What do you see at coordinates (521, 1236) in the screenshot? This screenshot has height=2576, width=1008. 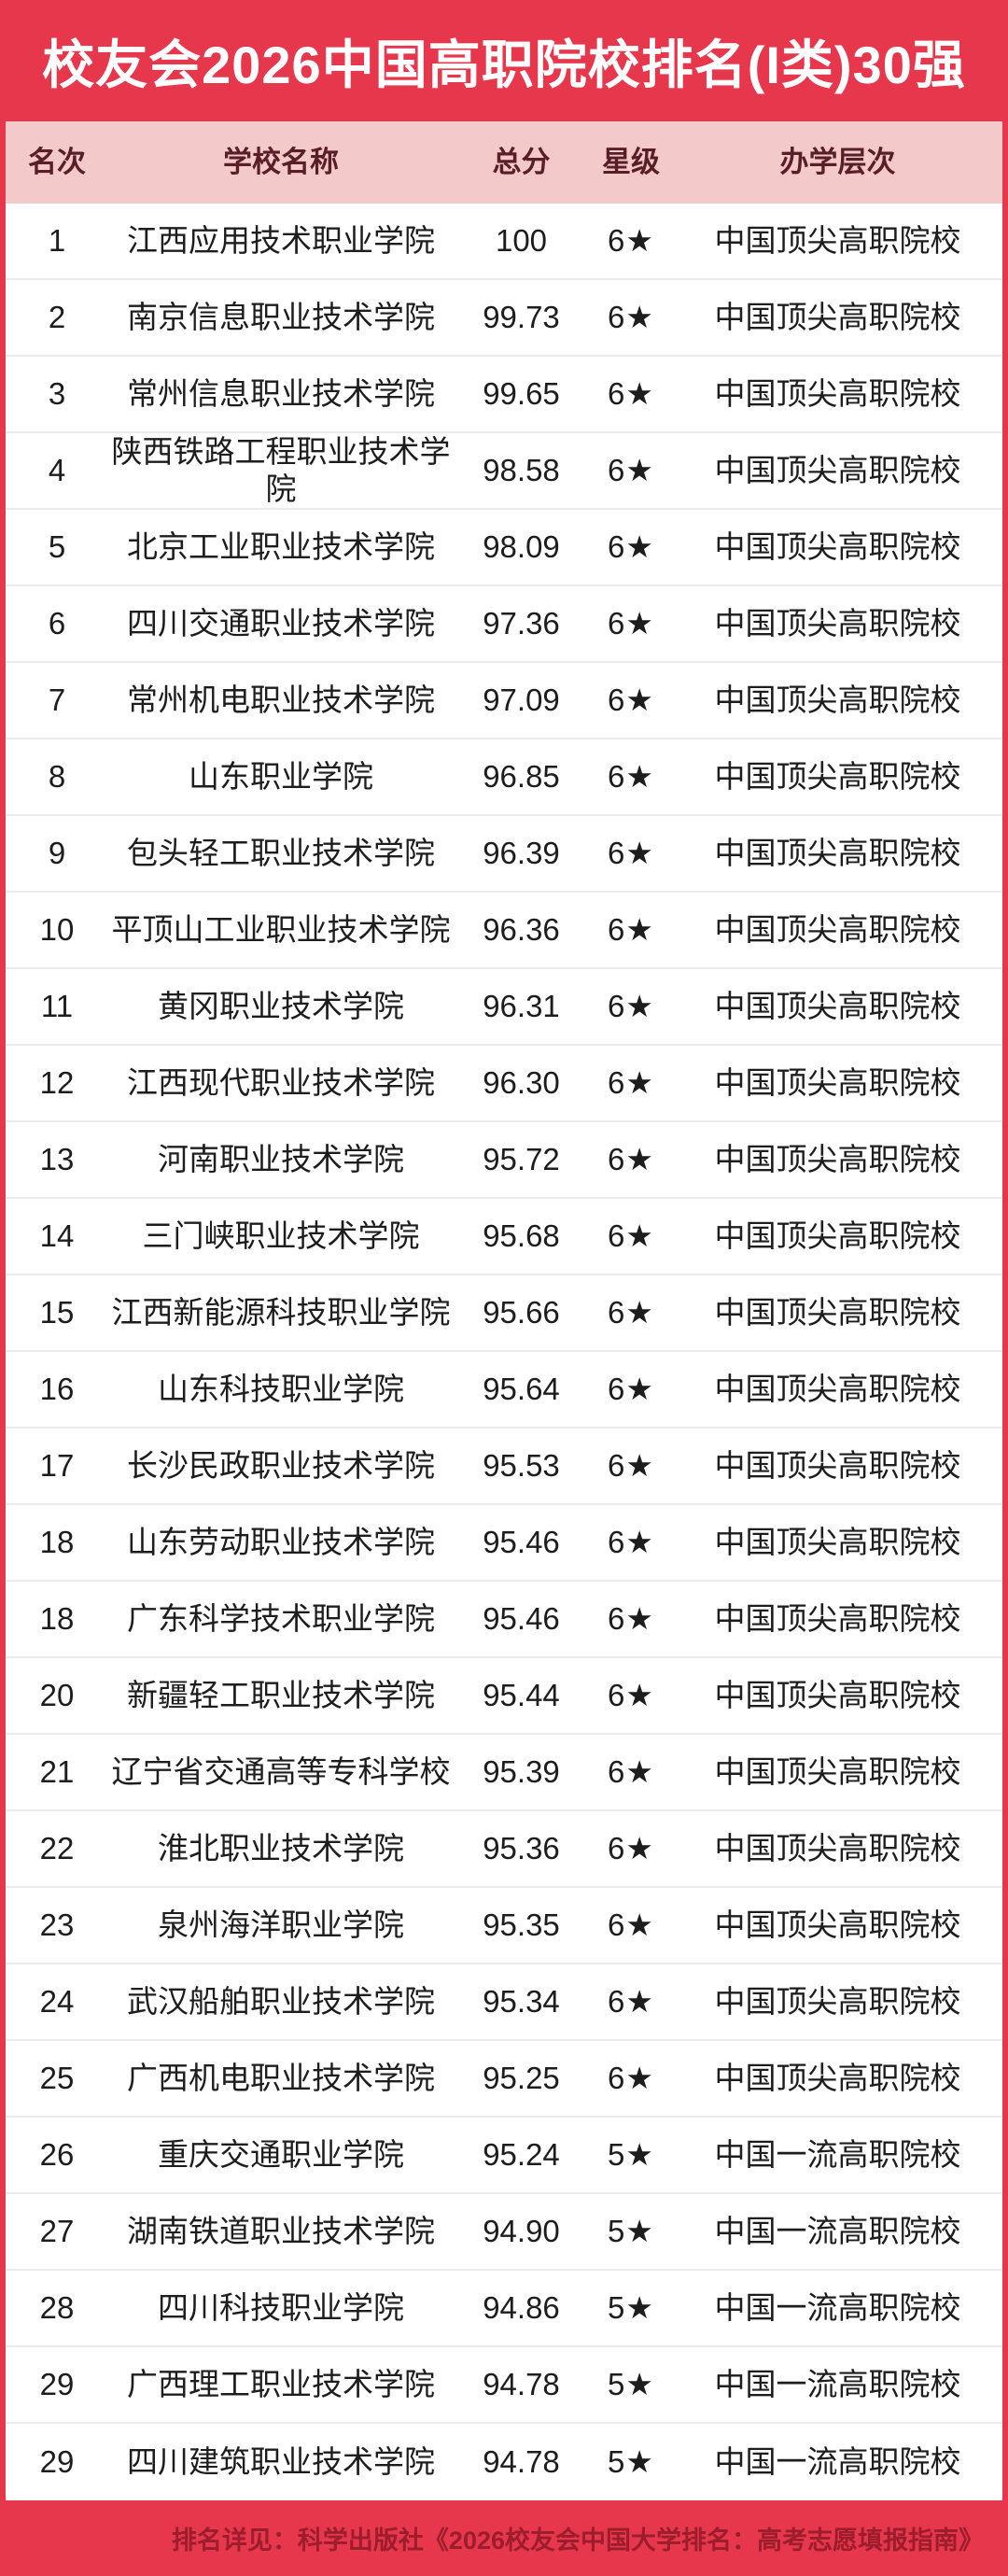 I see `score-cell: 95.68` at bounding box center [521, 1236].